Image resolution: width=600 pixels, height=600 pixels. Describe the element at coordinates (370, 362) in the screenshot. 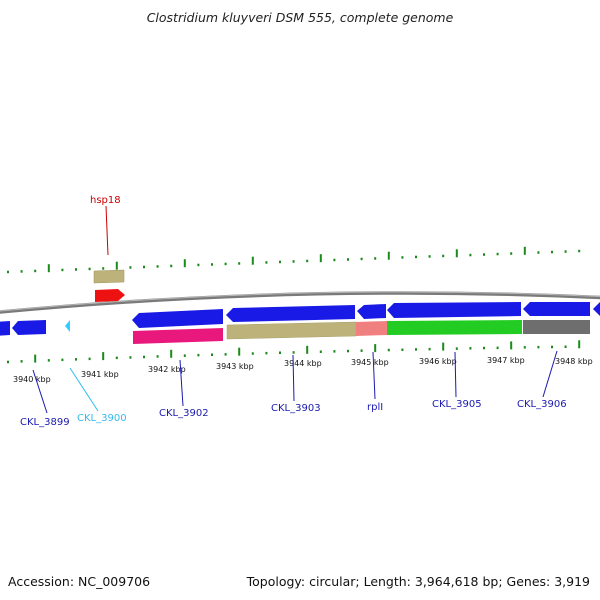

I see `scale-label-3945: 3945 kbp` at that location.